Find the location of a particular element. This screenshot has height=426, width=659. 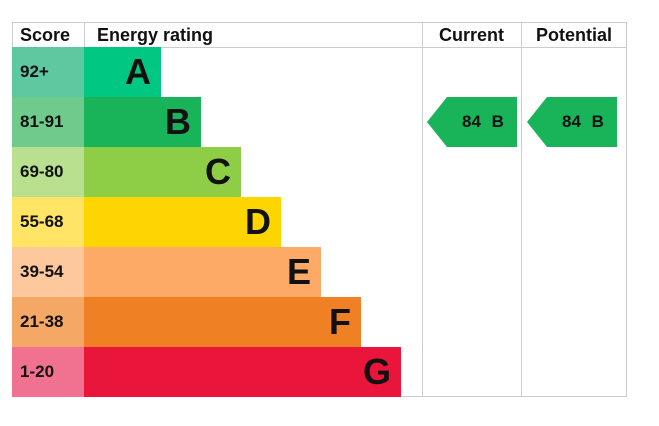

current-rating-arrow: 84 B is located at coordinates (472, 122).